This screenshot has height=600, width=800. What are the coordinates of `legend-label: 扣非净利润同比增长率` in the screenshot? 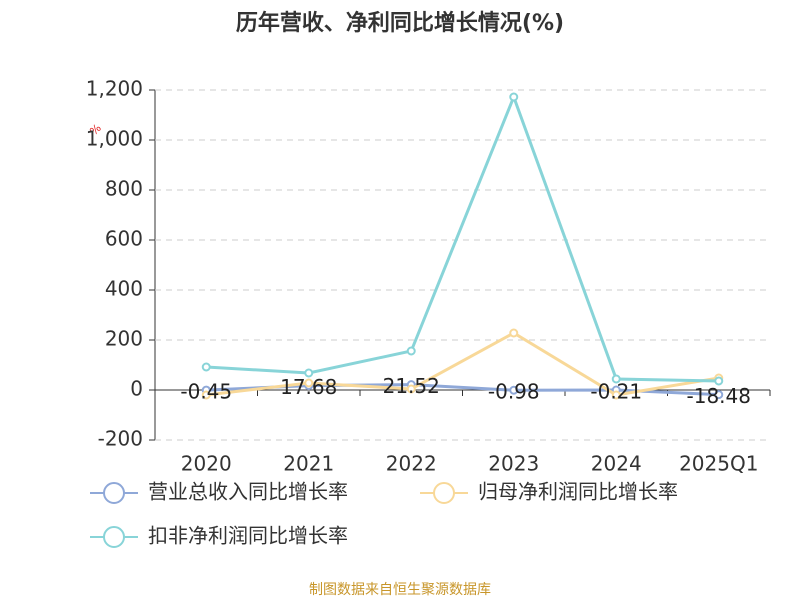 It's located at (248, 536).